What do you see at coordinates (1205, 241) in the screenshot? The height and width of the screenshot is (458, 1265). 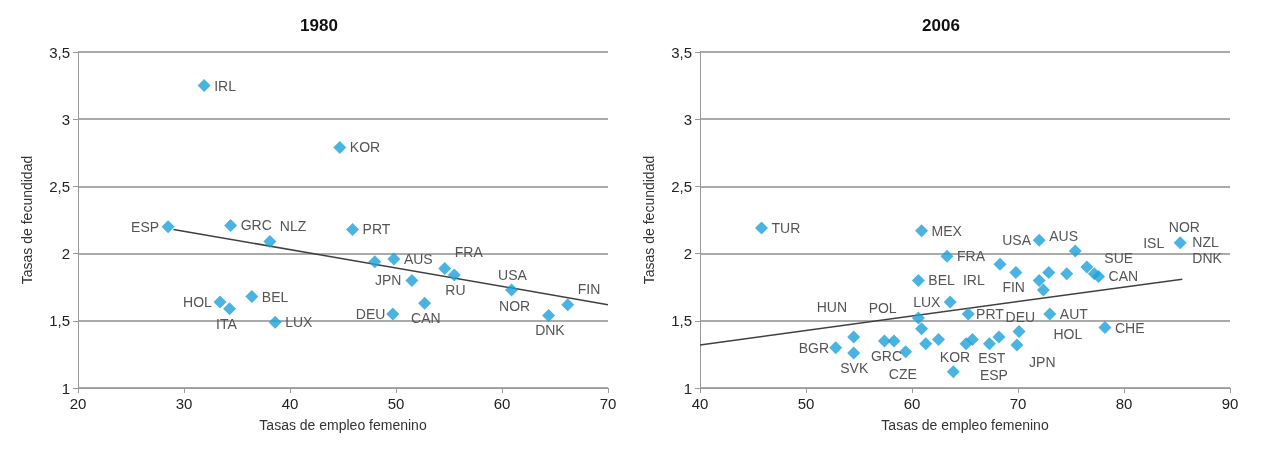 I see `annotation: NZL` at bounding box center [1205, 241].